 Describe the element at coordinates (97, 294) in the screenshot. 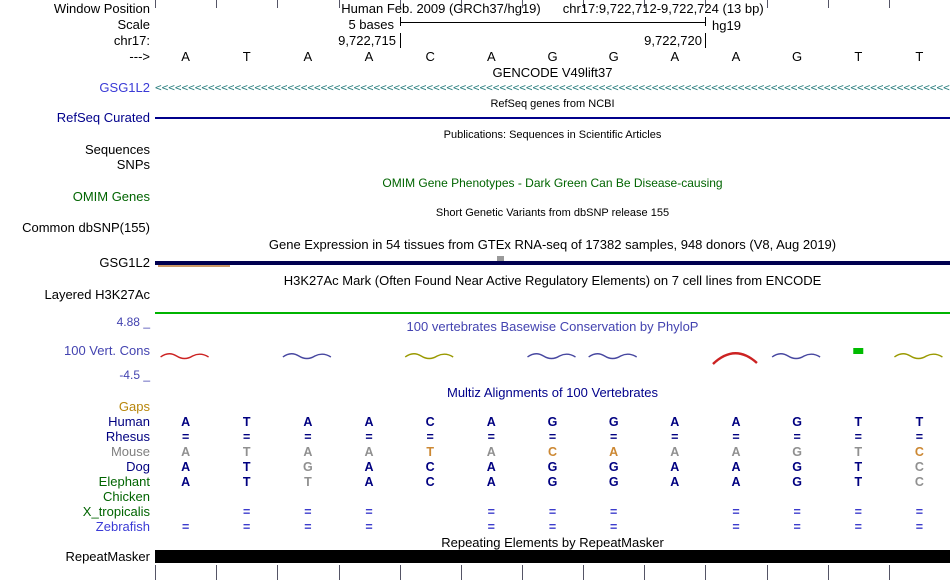

I see `label-h3k27ac: Layered H3K27Ac` at that location.